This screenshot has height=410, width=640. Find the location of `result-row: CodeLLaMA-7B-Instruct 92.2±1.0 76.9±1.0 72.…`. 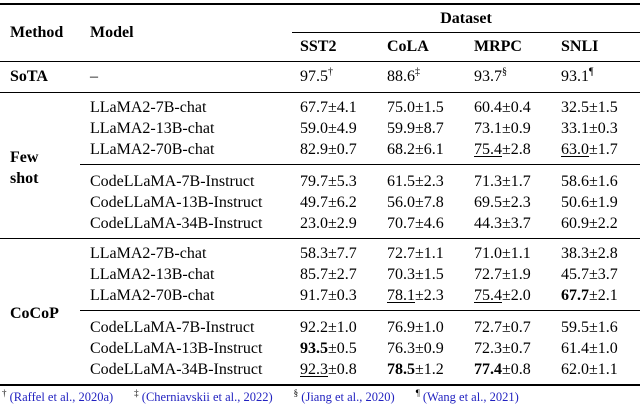

result-row: CodeLLaMA-7B-Instruct 92.2±1.0 76.9±1.0 72.… is located at coordinates (320, 325).